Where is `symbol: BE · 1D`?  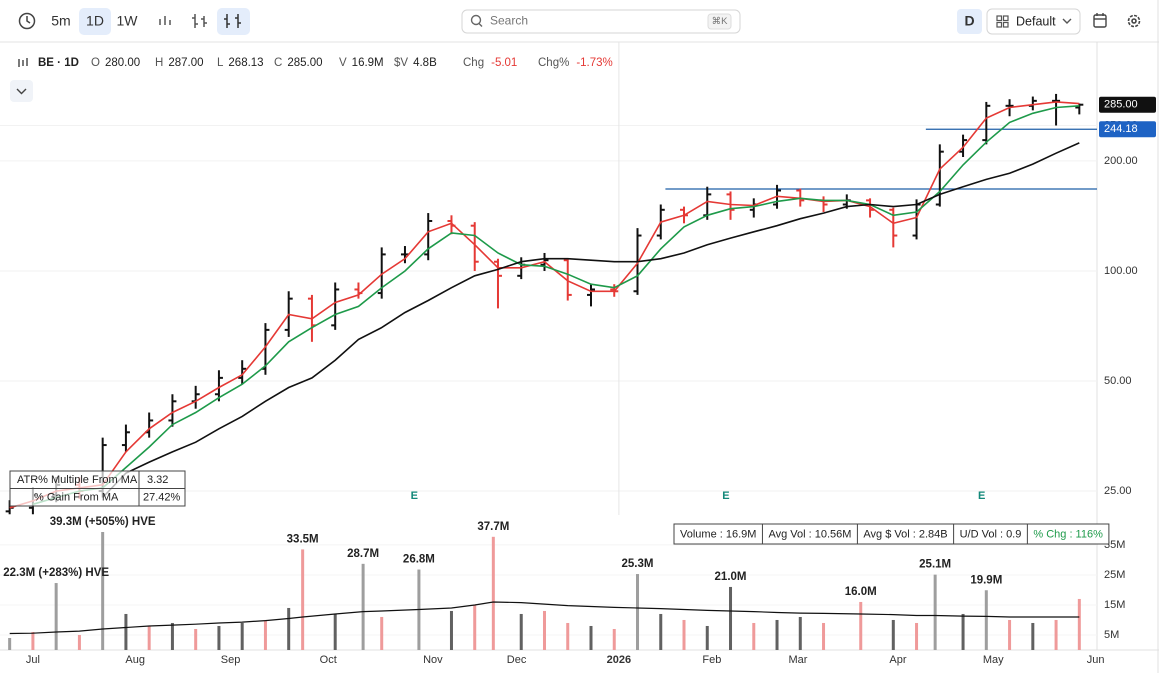 symbol: BE · 1D is located at coordinates (58, 63).